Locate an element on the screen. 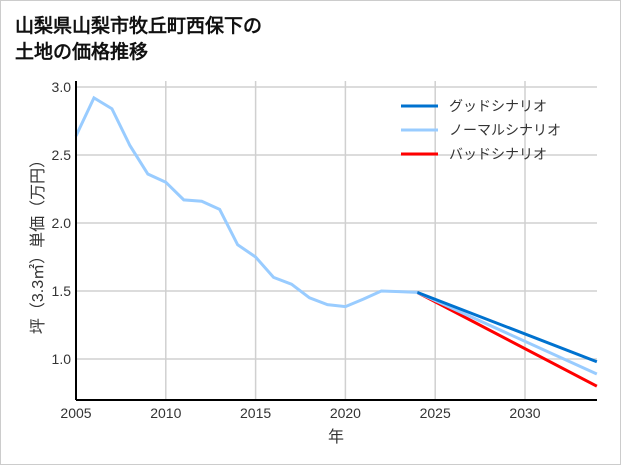 The width and height of the screenshot is (621, 465). x-tick-label: 2030 is located at coordinates (524, 413).